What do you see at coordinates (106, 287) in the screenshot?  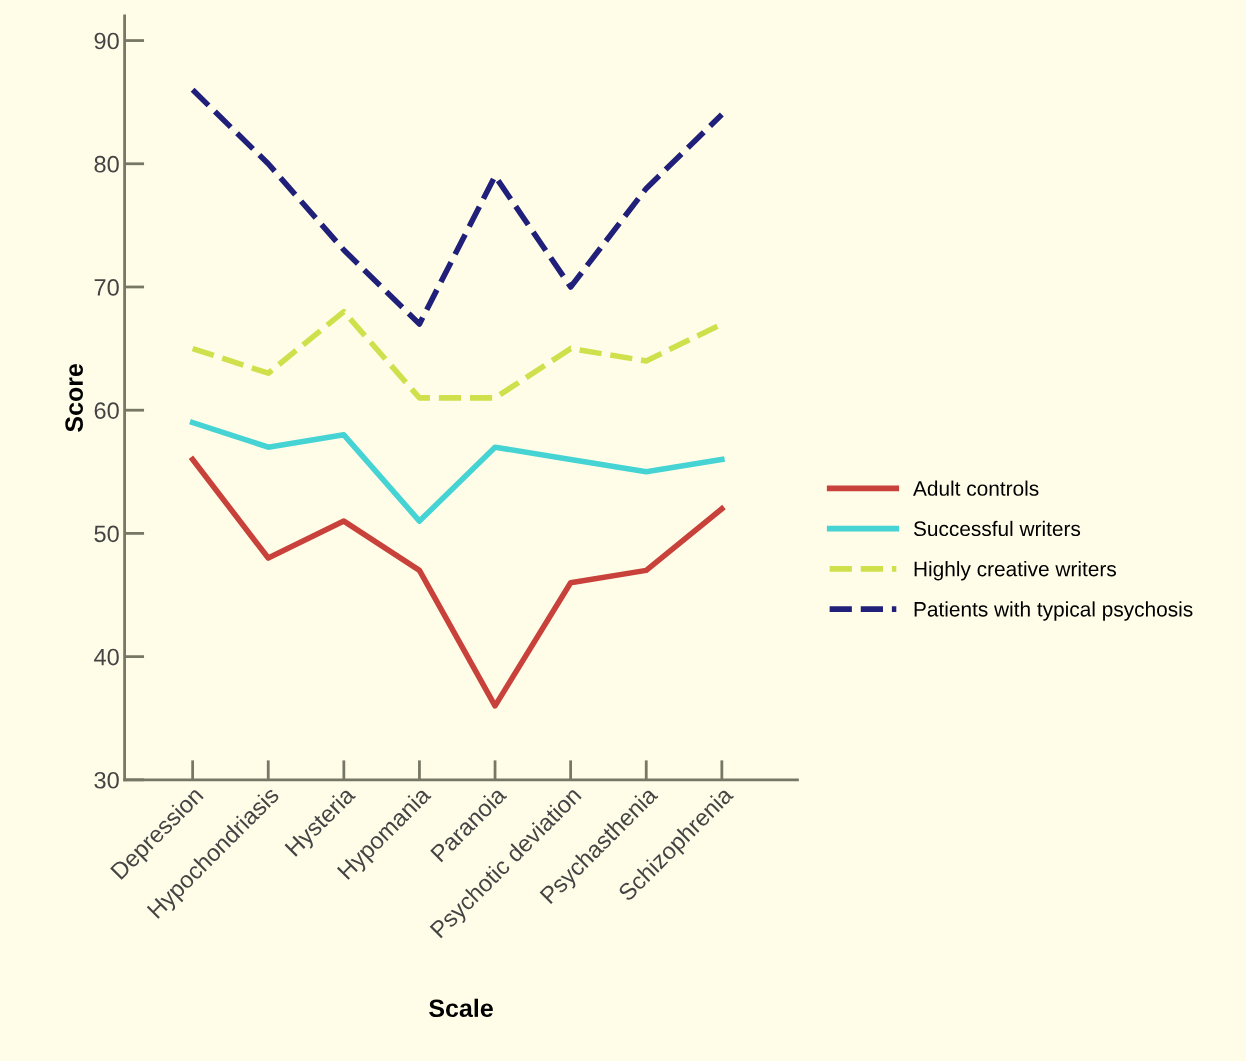 I see `y-tick-label: 70` at bounding box center [106, 287].